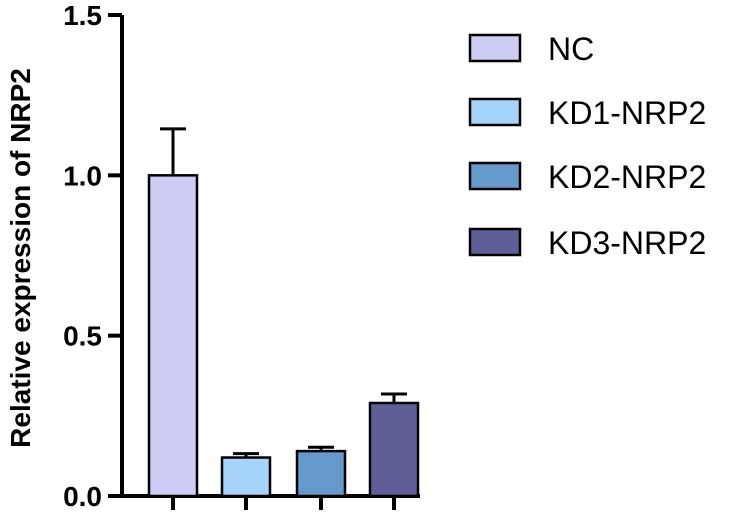  I want to click on legend-label: KD1-NRP2, so click(627, 113).